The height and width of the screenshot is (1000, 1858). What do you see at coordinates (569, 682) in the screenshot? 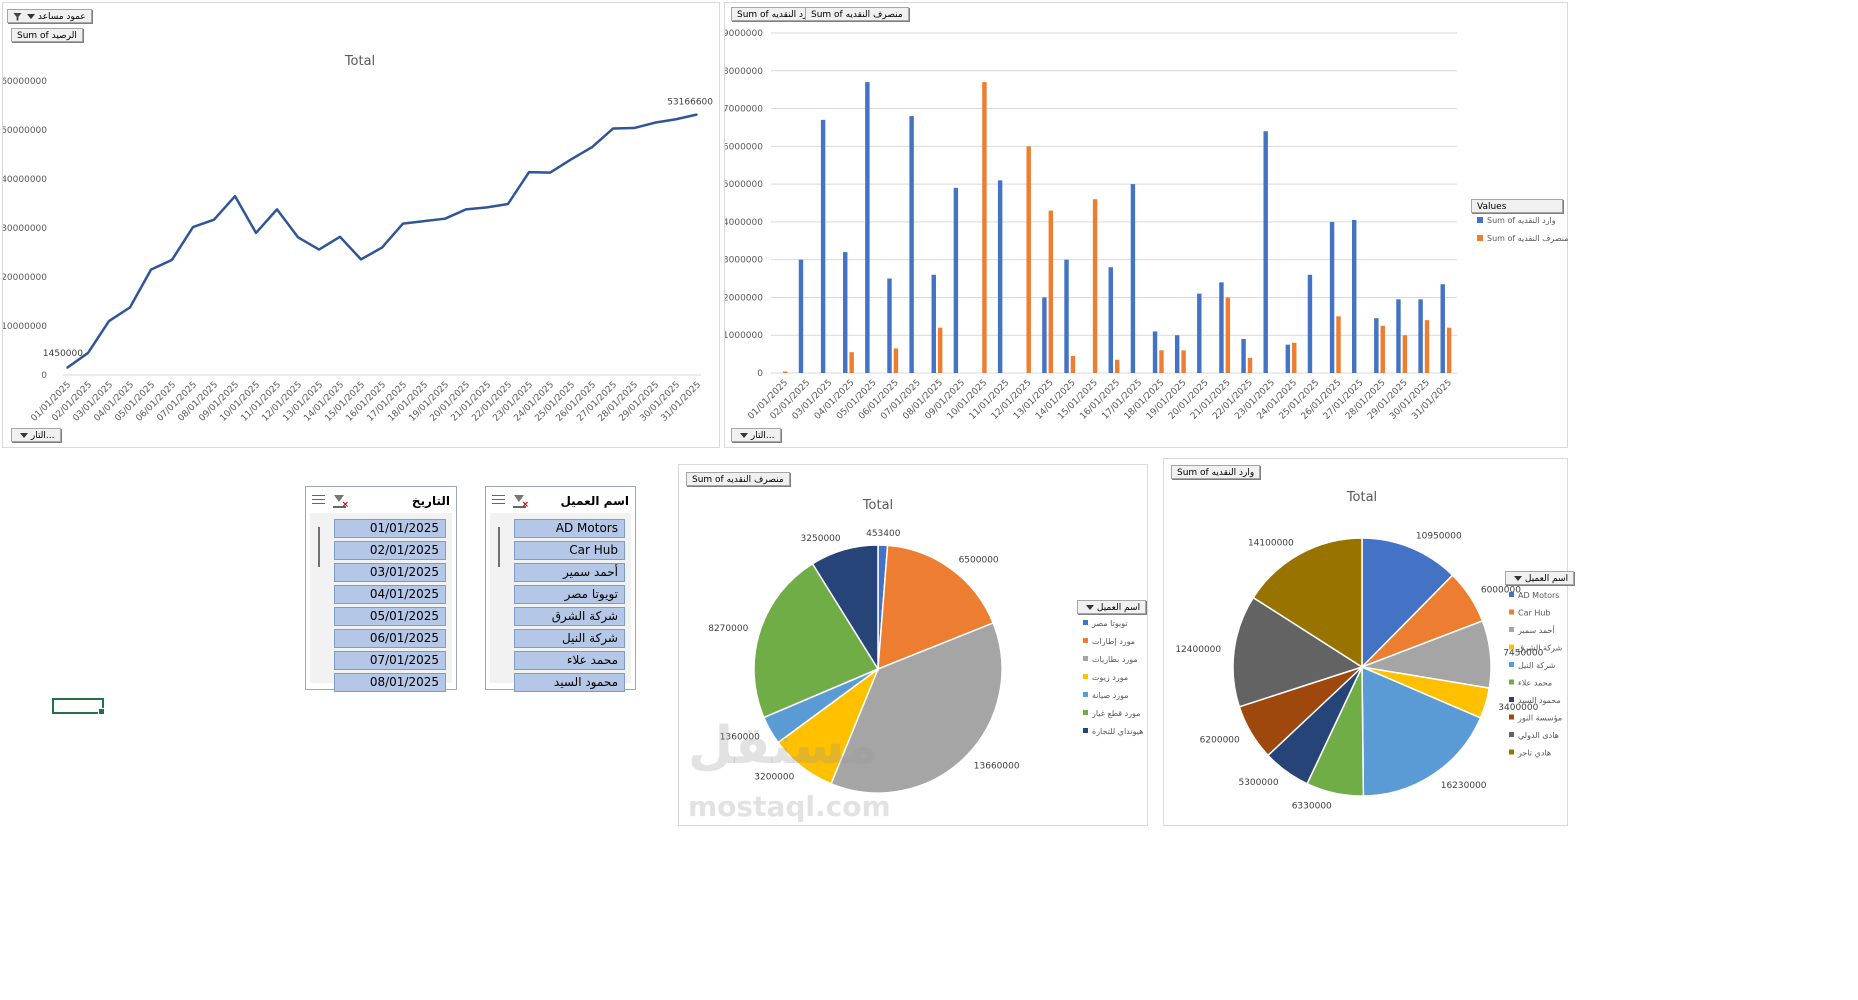
I see `client-slicer-item: محمود السيد` at bounding box center [569, 682].